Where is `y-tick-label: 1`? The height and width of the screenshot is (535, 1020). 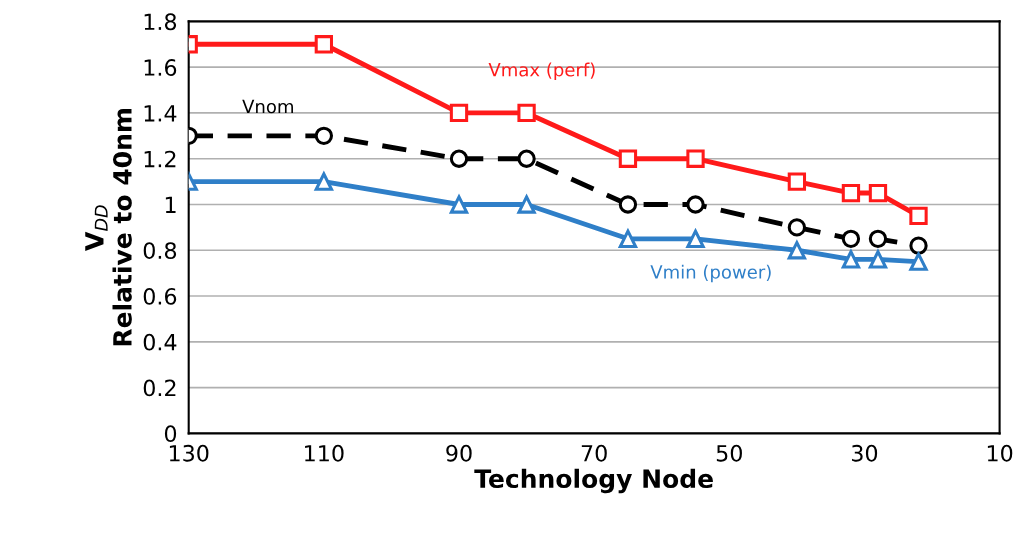 y-tick-label: 1 is located at coordinates (170, 204).